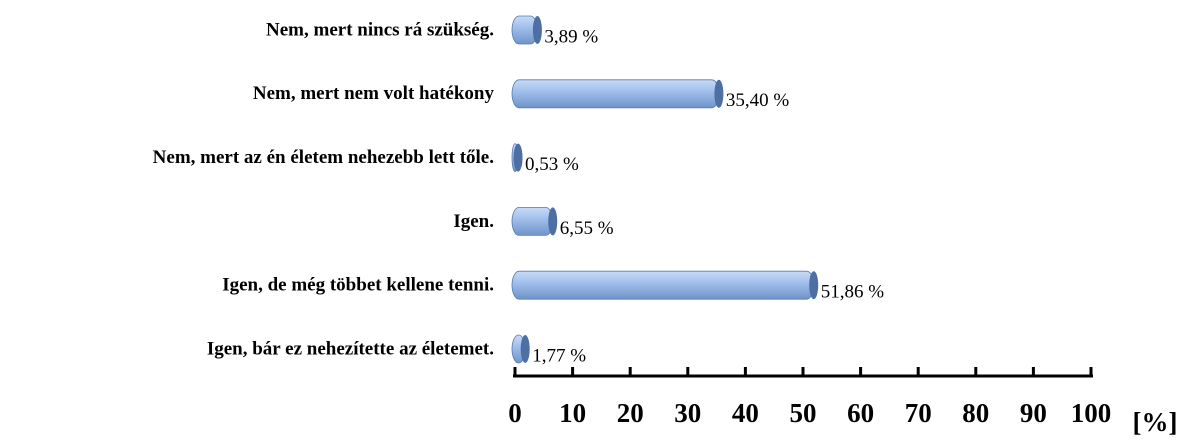 The image size is (1189, 439). Describe the element at coordinates (587, 228) in the screenshot. I see `value-label: 6,55 %` at that location.